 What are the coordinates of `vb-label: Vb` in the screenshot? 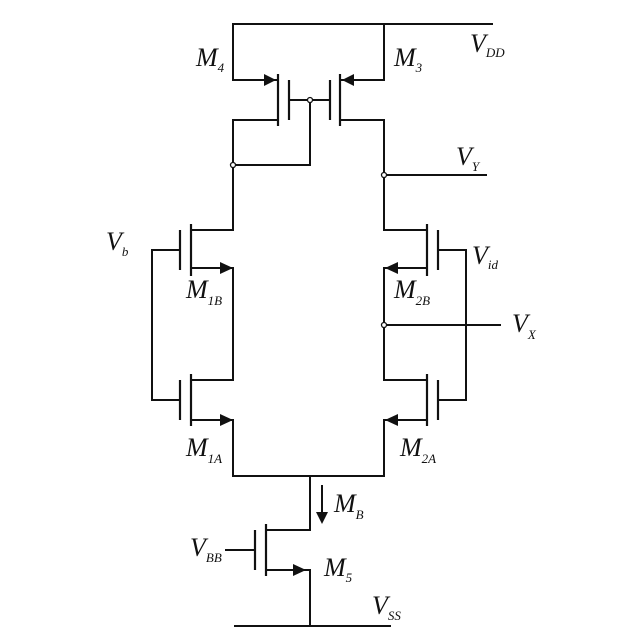 It's located at (117, 243).